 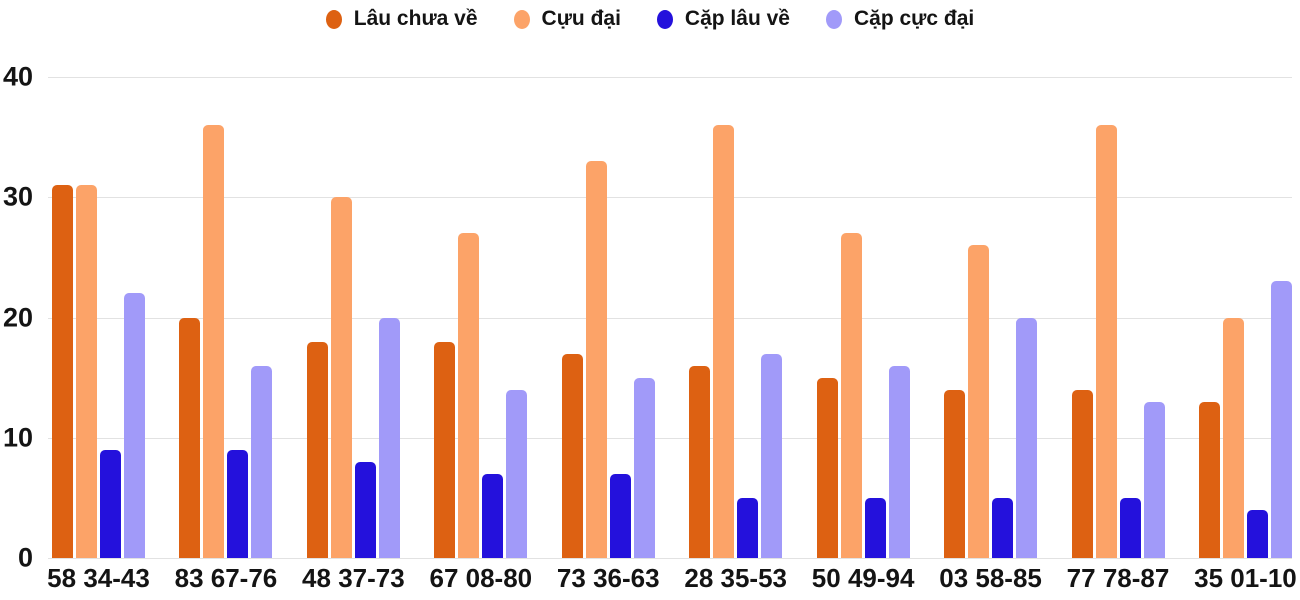 What do you see at coordinates (1118, 578) in the screenshot?
I see `x-axis-label: 77 78-87` at bounding box center [1118, 578].